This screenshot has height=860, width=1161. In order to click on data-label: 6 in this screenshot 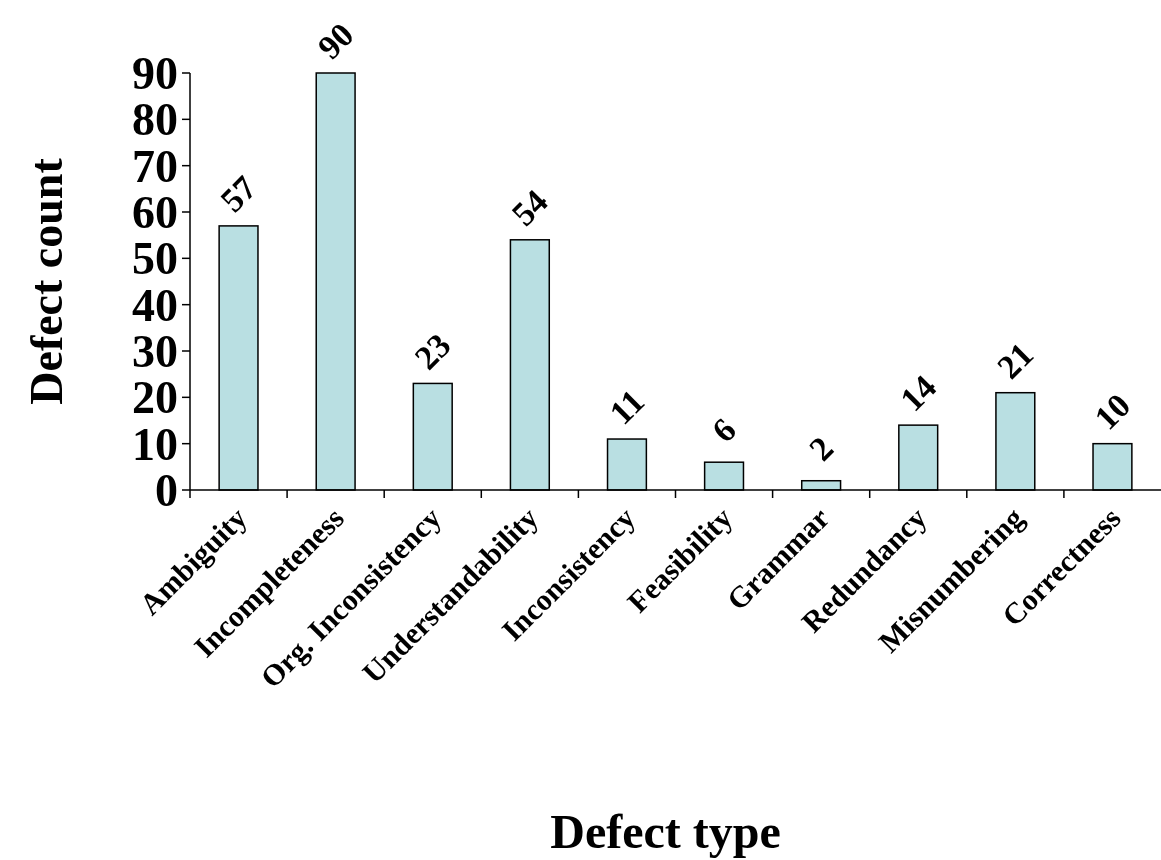, I will do `click(724, 430)`.